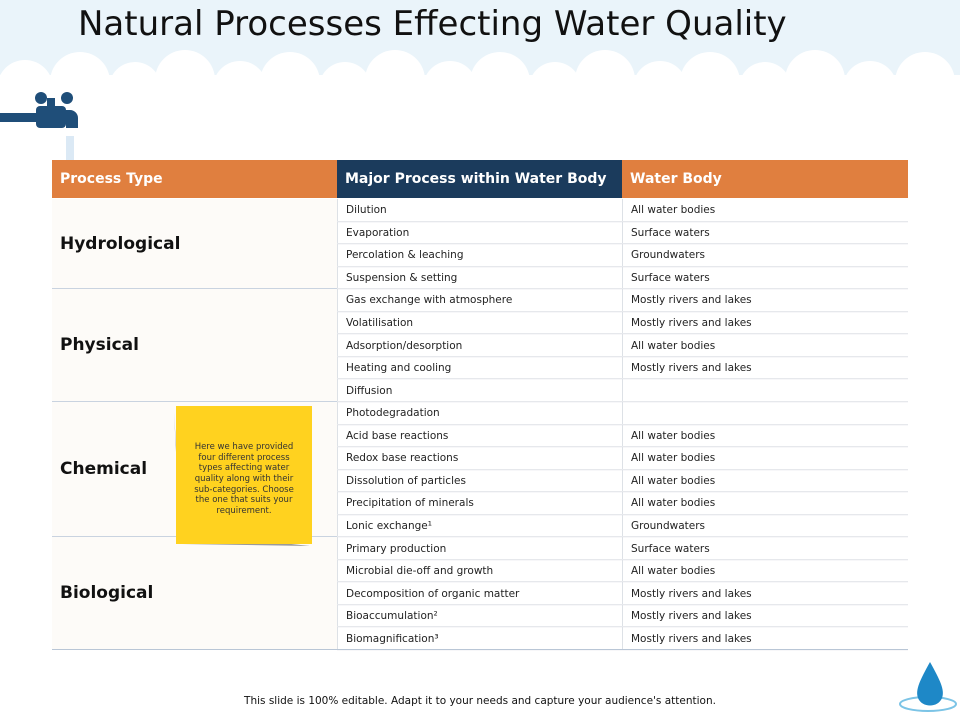 The image size is (960, 720). Describe the element at coordinates (479, 300) in the screenshot. I see `process-cell: Gas exchange with atmosphere` at that location.